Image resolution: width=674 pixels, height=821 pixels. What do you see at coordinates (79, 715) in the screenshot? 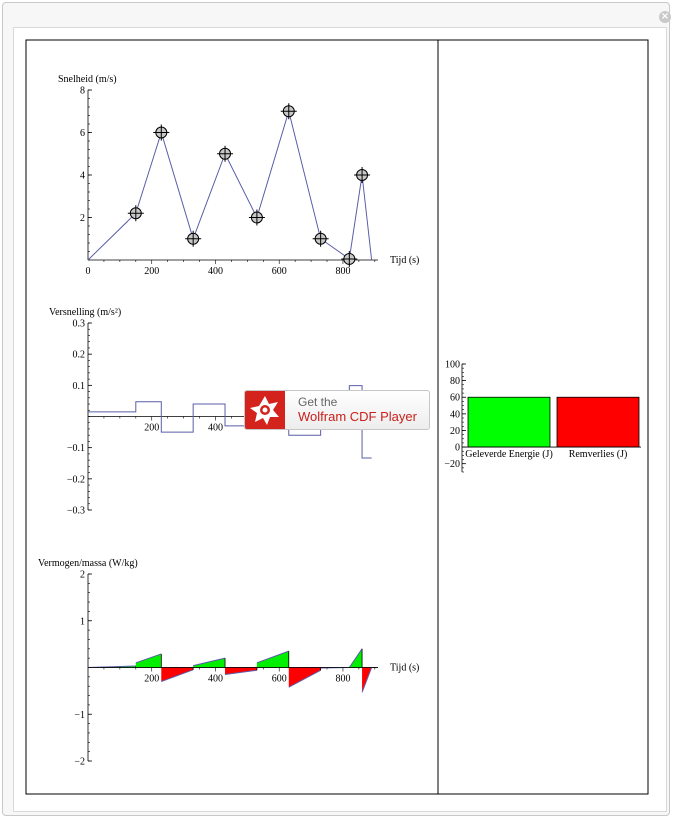
I see `y-tick-label: −1` at bounding box center [79, 715].